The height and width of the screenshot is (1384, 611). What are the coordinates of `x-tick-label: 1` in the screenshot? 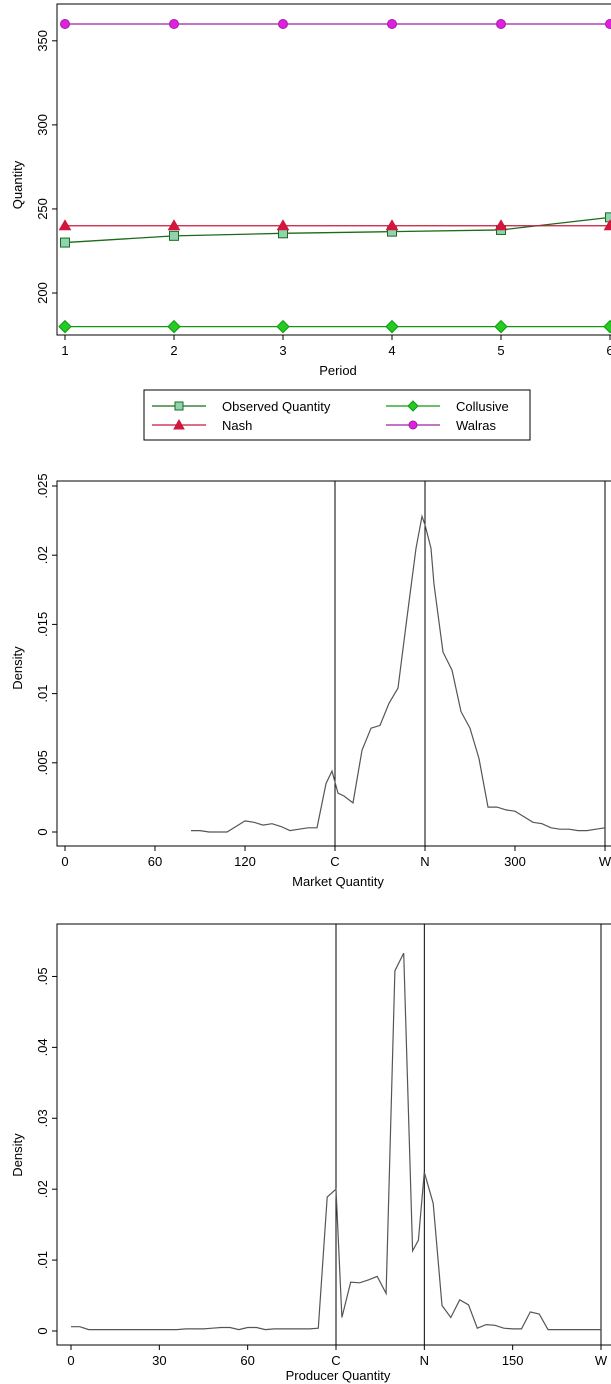 It's located at (64, 350).